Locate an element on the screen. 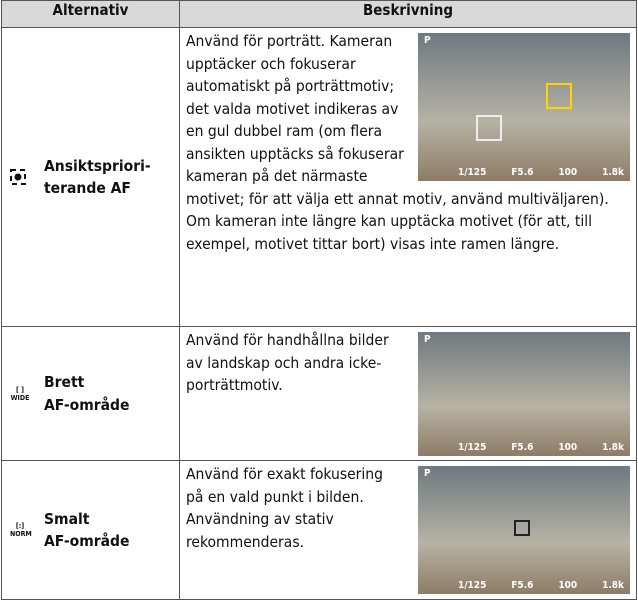  label-line: Brett is located at coordinates (64, 382).